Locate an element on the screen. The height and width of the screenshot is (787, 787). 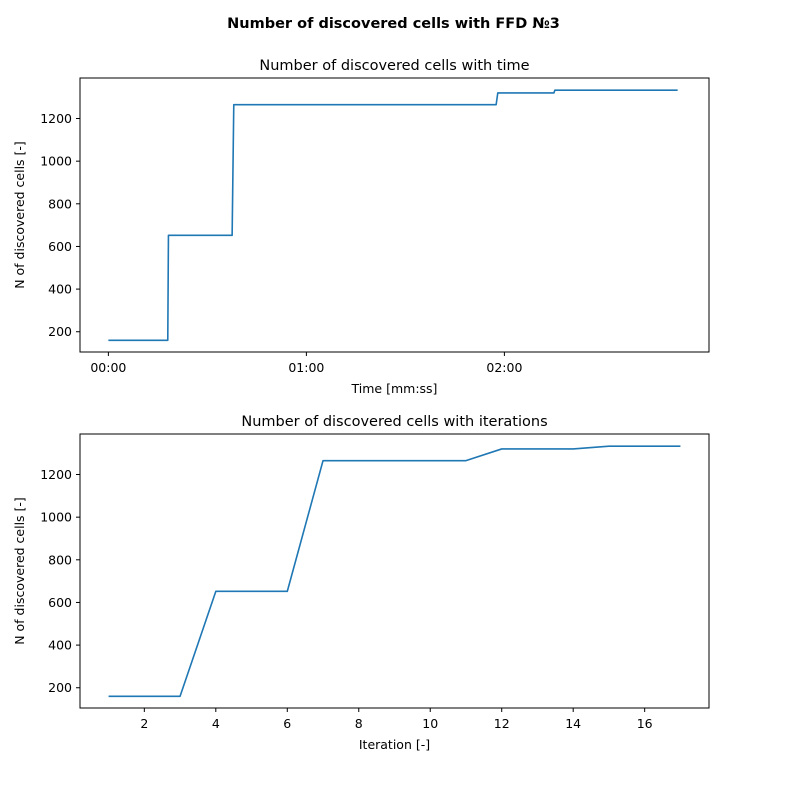
x-tick-label: 02:00 is located at coordinates (504, 367).